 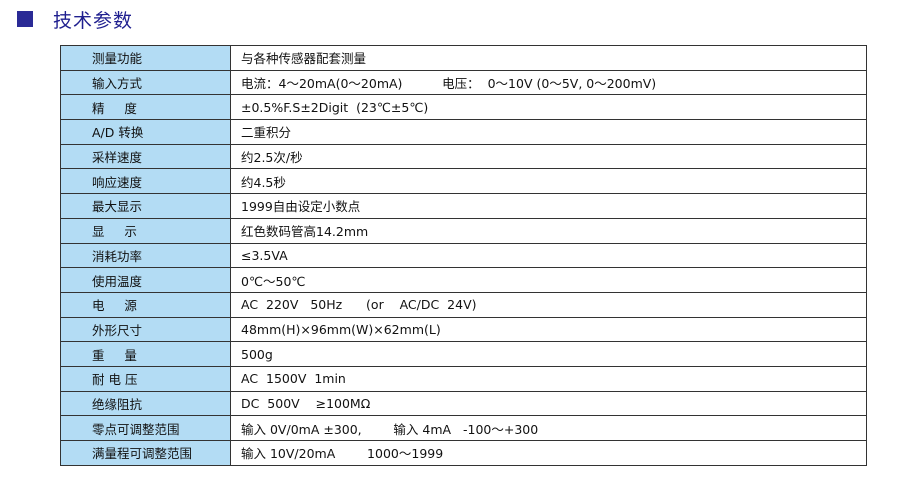 What do you see at coordinates (145, 132) in the screenshot?
I see `spec-label: A/D 转换` at bounding box center [145, 132].